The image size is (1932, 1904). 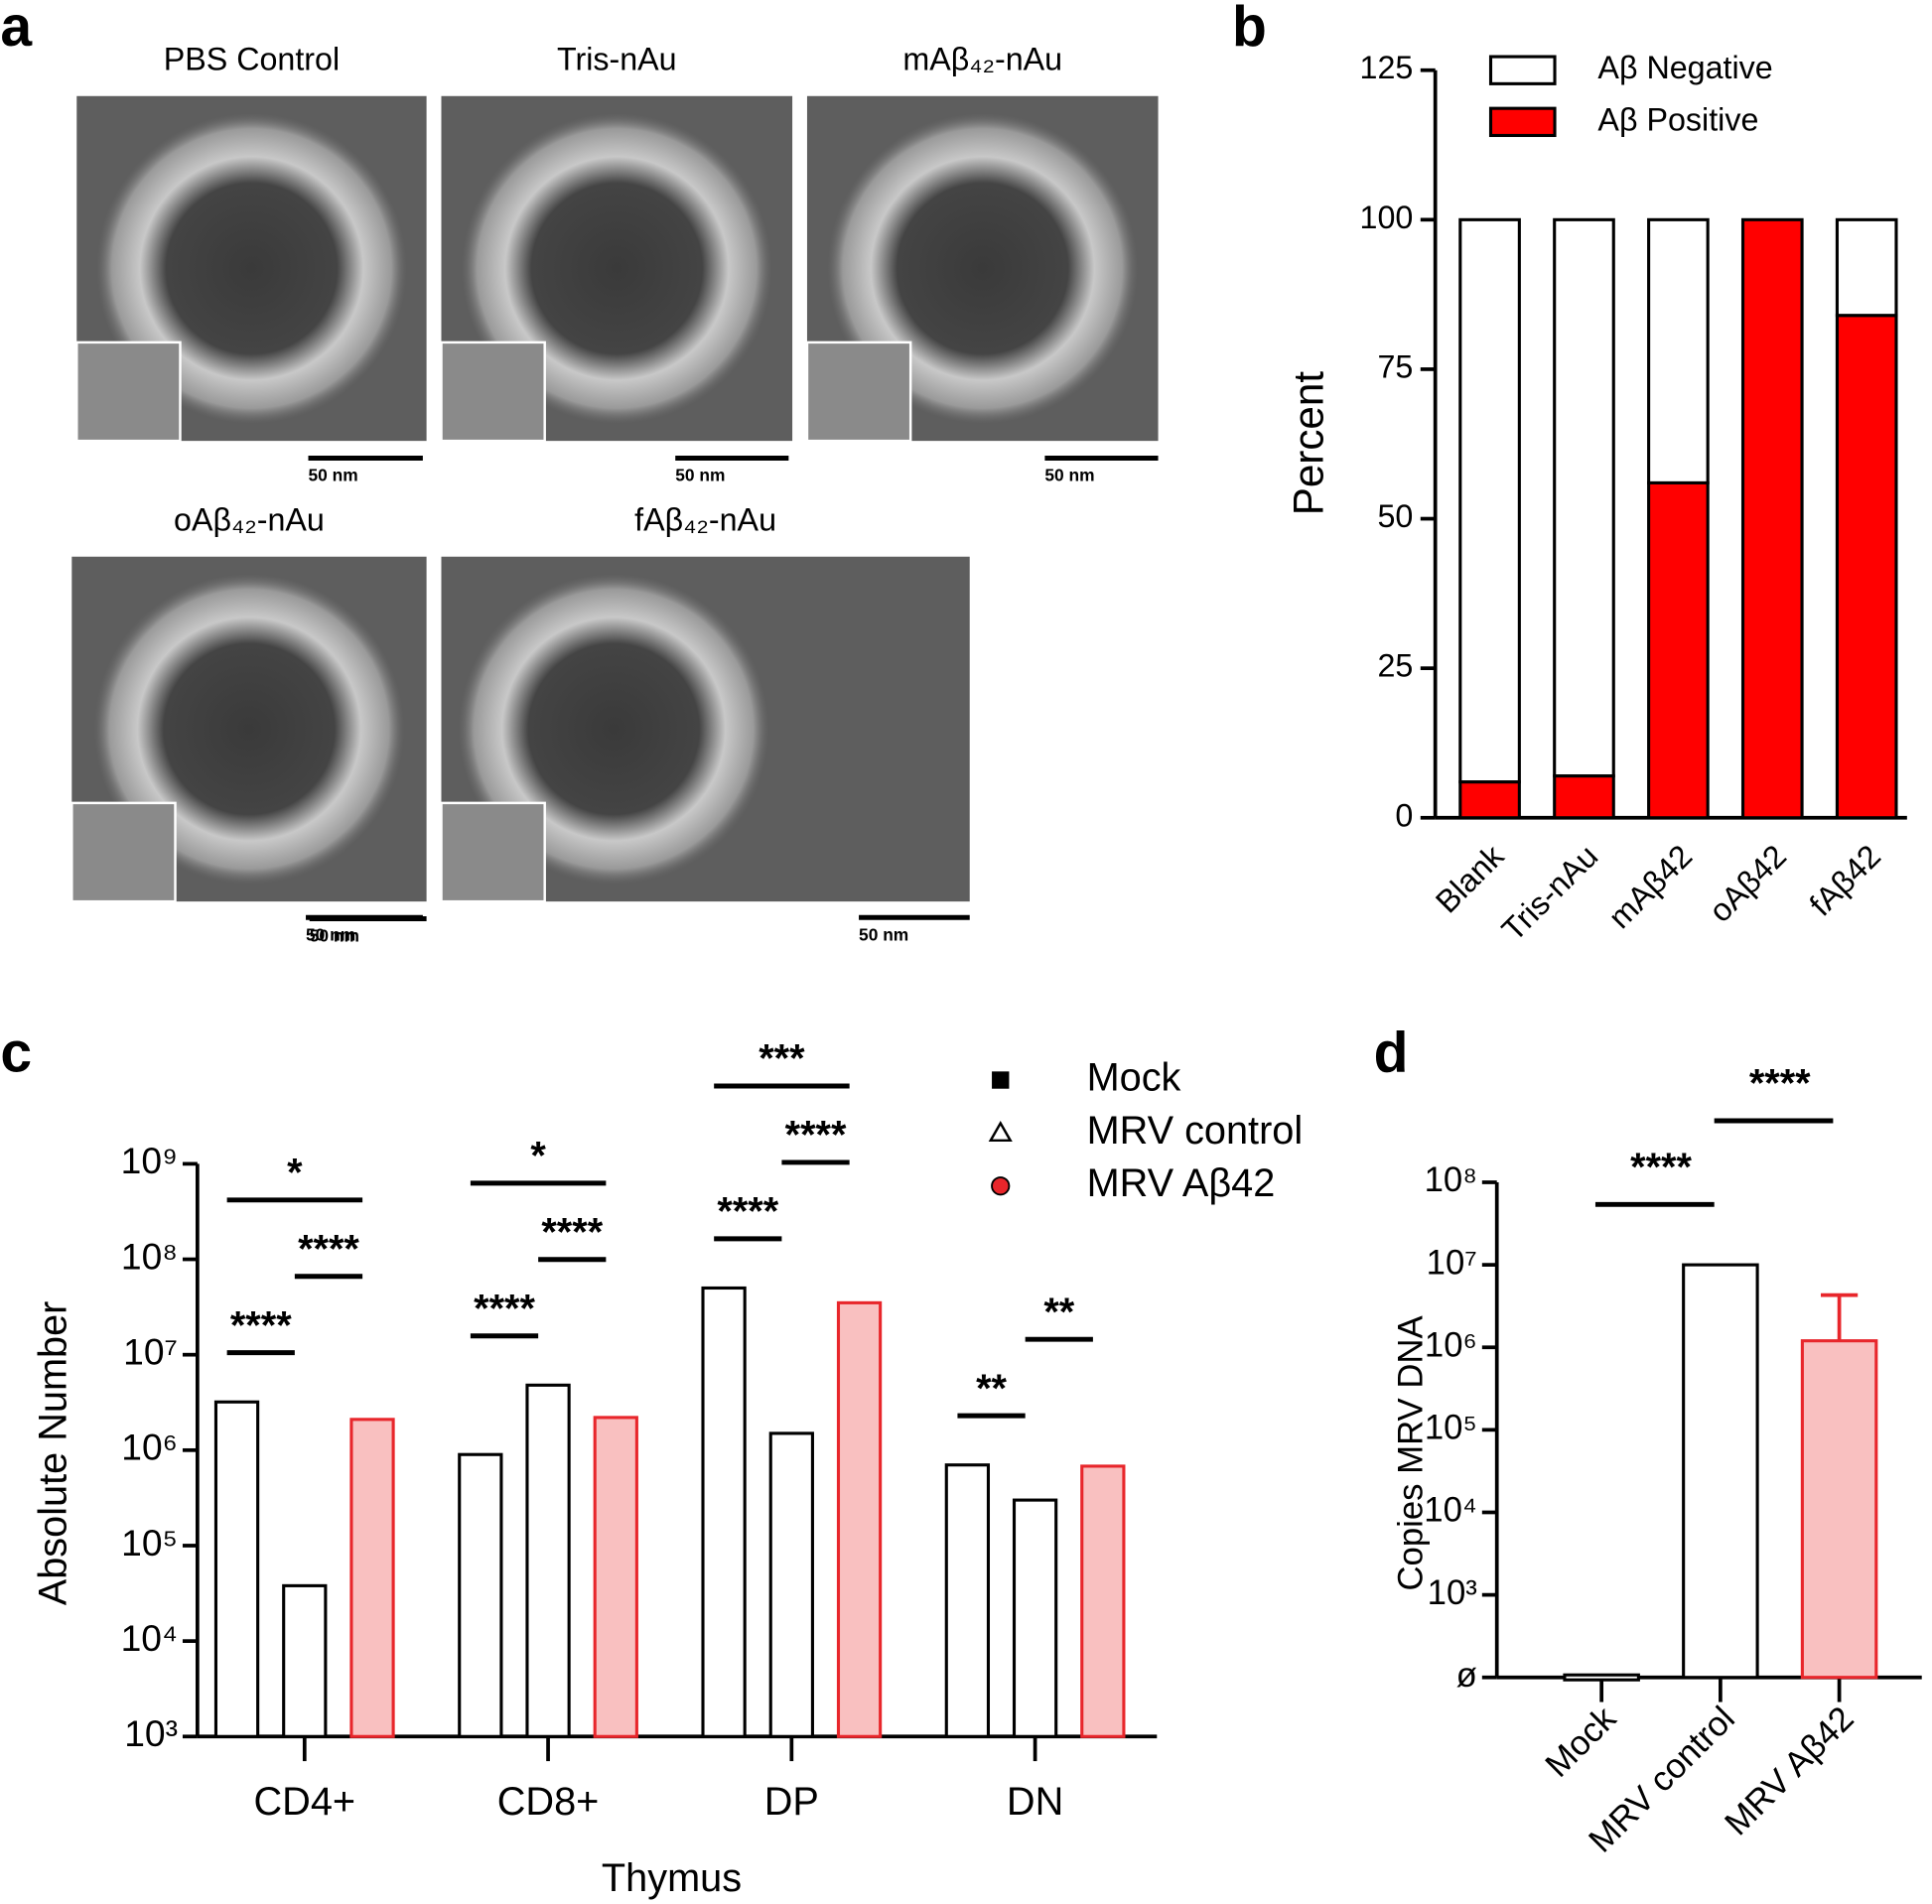 I want to click on y-tick-label: 125, so click(x=1387, y=67).